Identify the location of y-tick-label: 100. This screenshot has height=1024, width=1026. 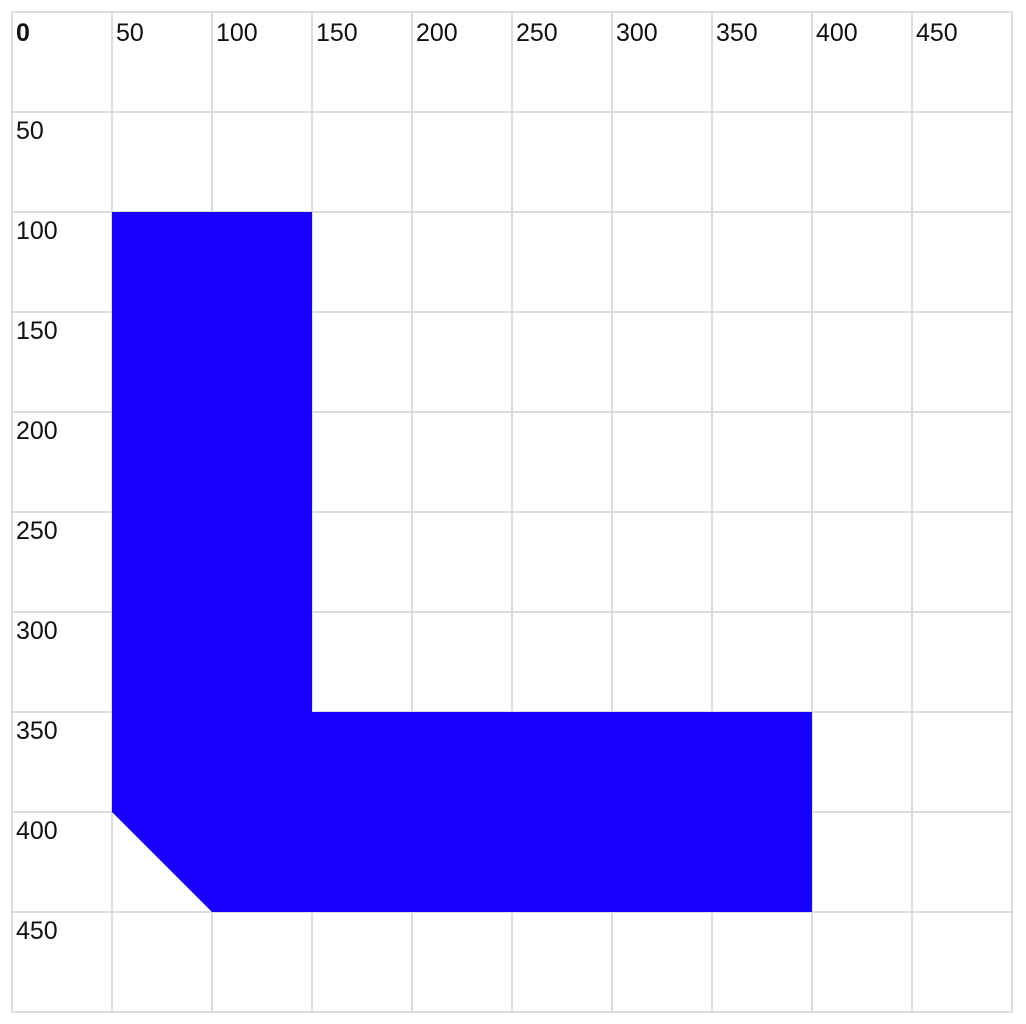
(37, 231).